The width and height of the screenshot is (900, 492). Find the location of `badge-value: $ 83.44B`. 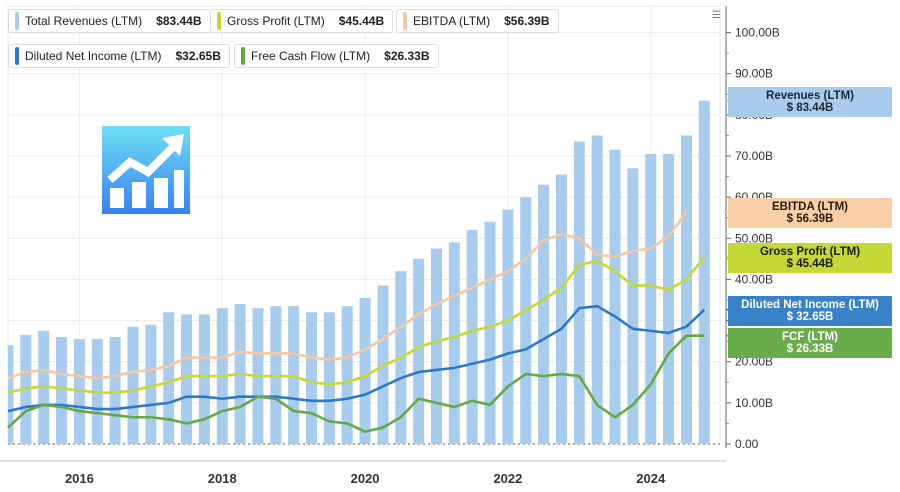

badge-value: $ 83.44B is located at coordinates (810, 107).